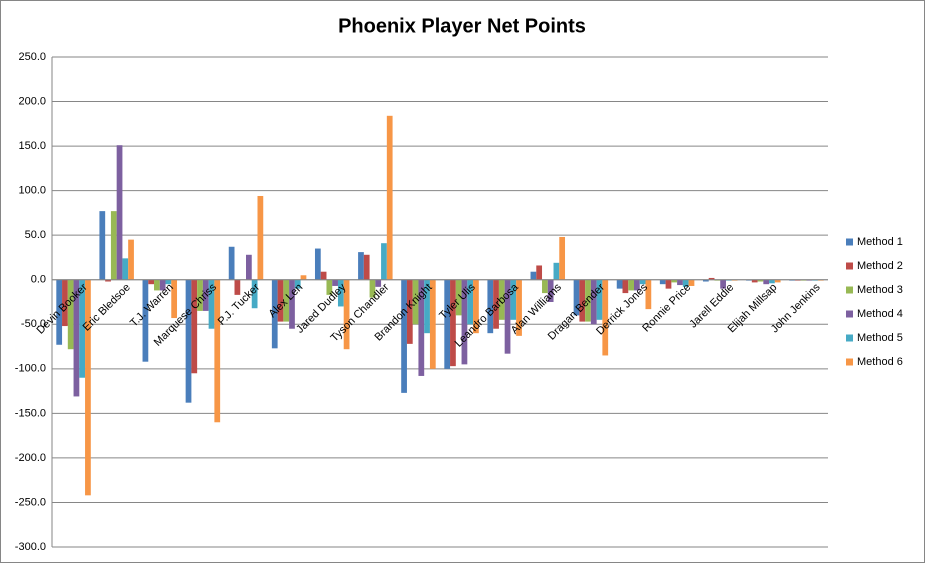 The image size is (926, 569). I want to click on y-tick-label: -150.0, so click(30, 413).